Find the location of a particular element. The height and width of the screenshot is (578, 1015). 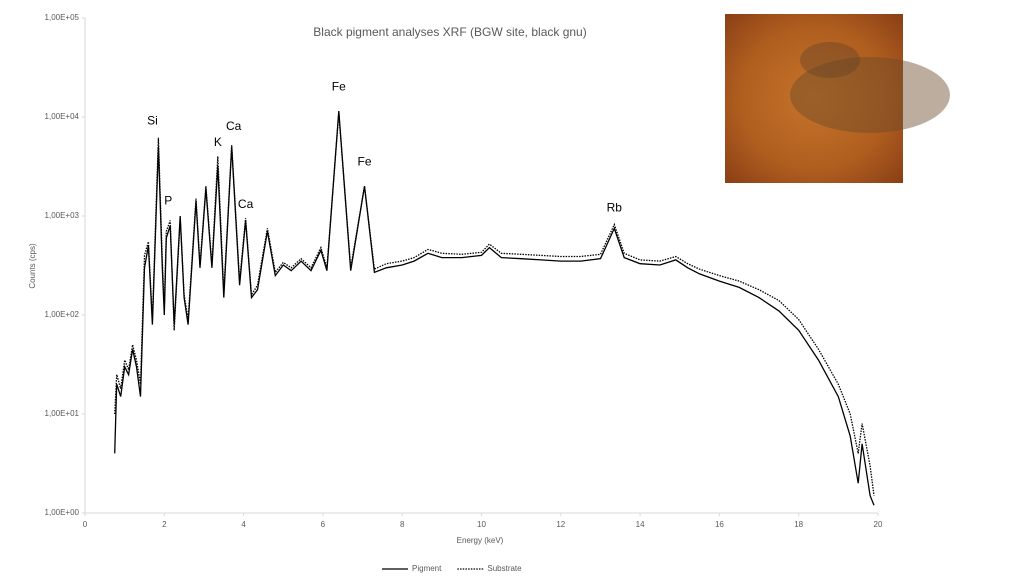

y-tick-label: 1,00E+05 is located at coordinates (62, 17).